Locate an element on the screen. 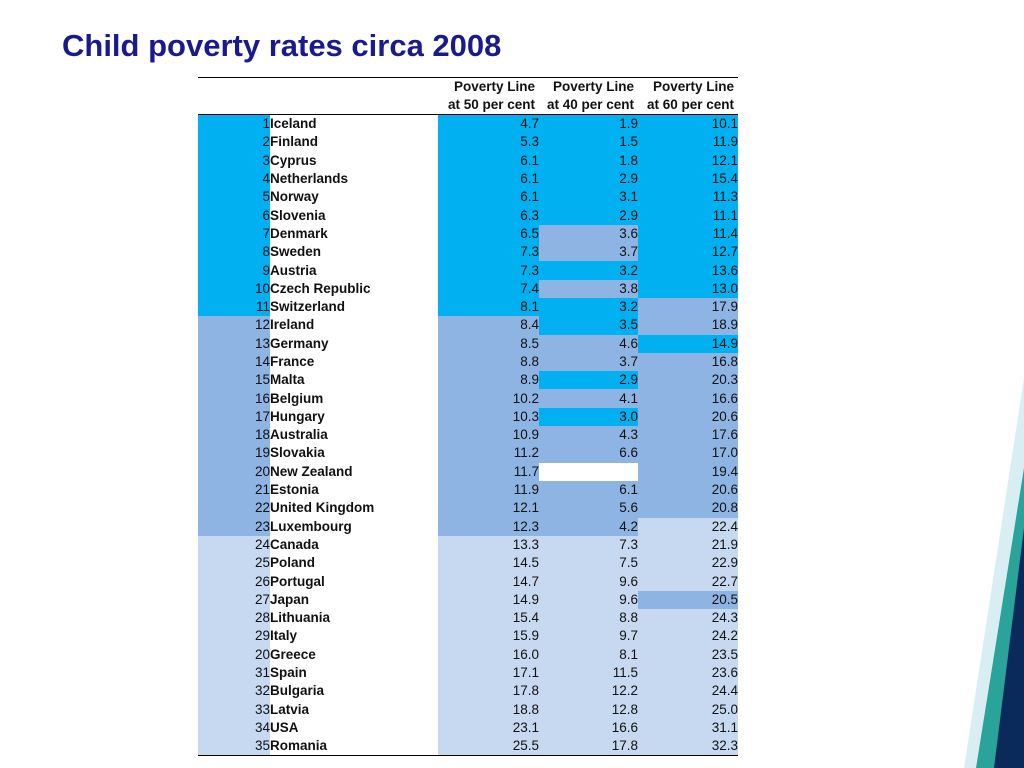 Image resolution: width=1024 pixels, height=768 pixels. table-row: 28 Lithuania 15.4 8.8 24.3 is located at coordinates (468, 618).